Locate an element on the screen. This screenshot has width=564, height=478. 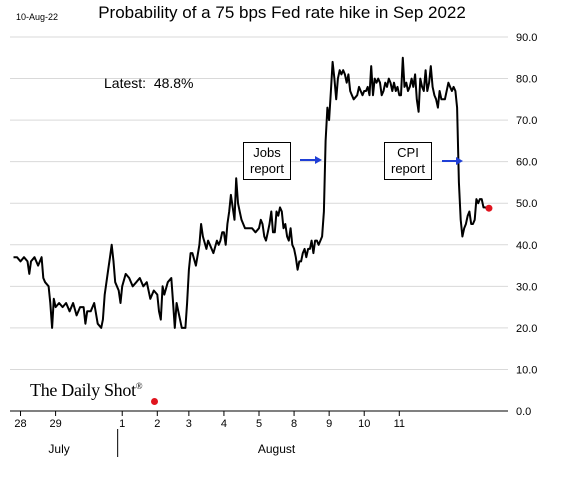
x-tick-label: 4 is located at coordinates (224, 424).